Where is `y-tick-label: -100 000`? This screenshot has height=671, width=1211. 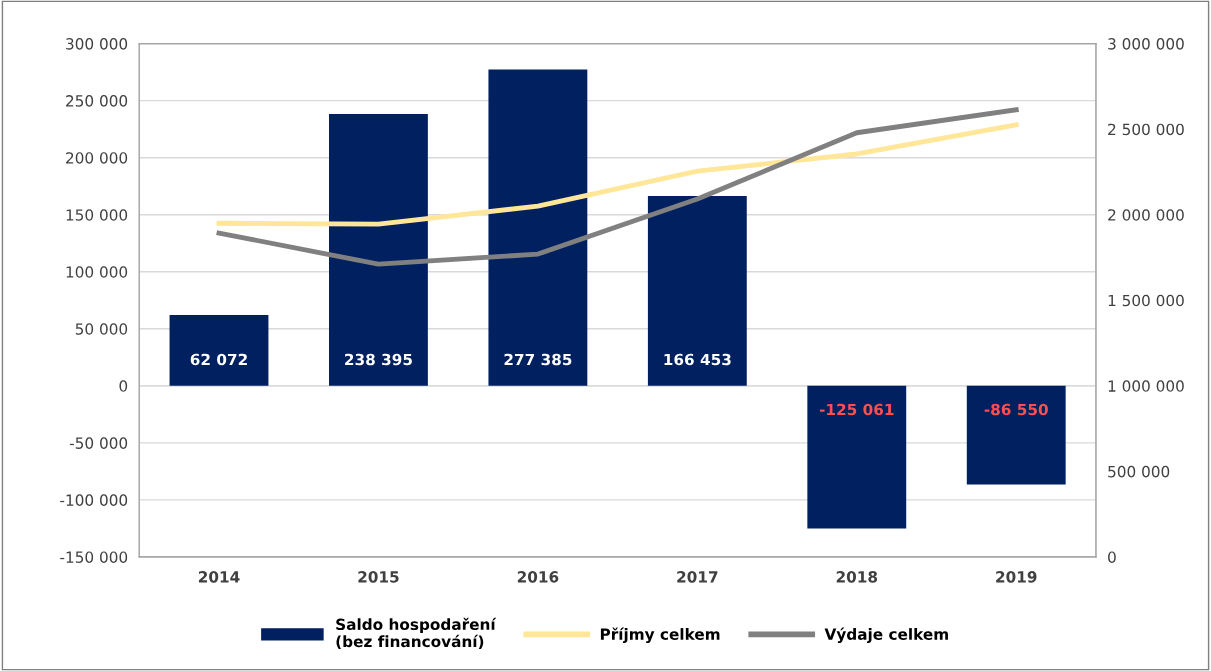 y-tick-label: -100 000 is located at coordinates (94, 500).